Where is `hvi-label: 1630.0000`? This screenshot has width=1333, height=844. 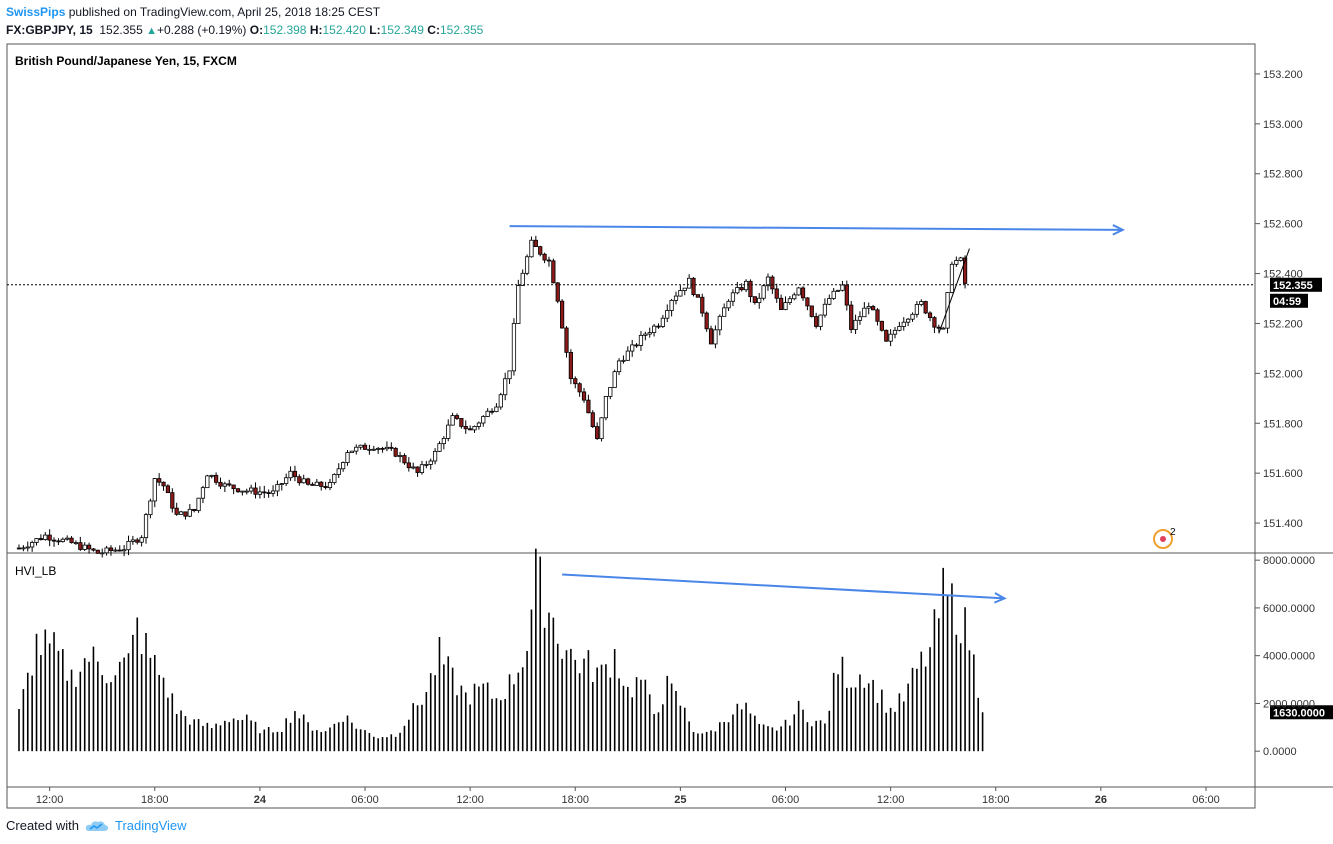 hvi-label: 1630.0000 is located at coordinates (1299, 713).